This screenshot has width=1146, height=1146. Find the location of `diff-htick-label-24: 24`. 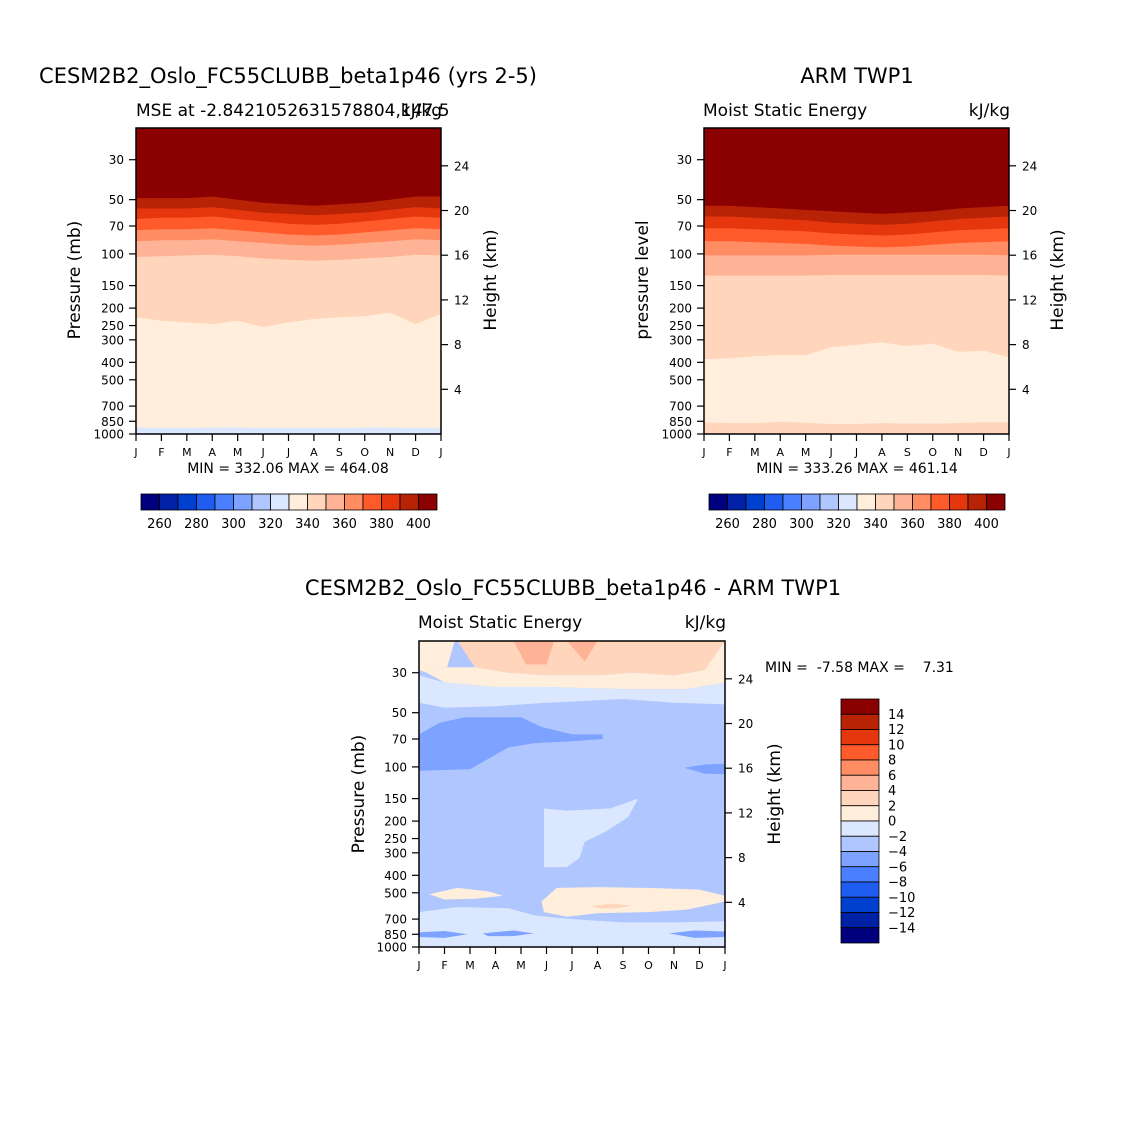

diff-htick-label-24: 24 is located at coordinates (745, 679).